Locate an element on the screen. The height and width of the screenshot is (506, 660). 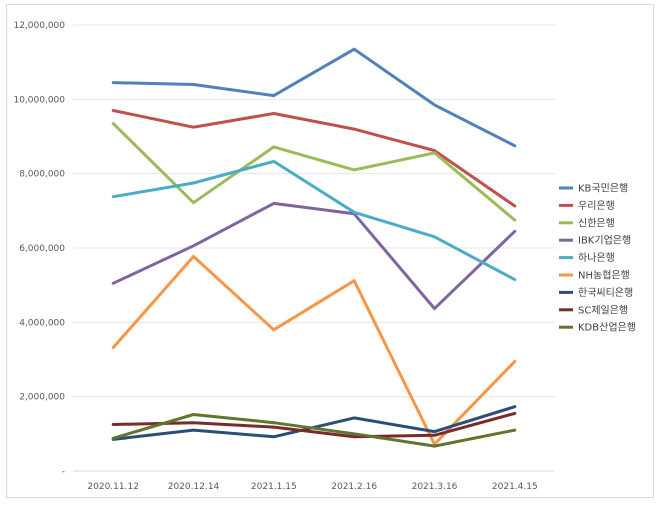
y-tick-label: 10,000,000 is located at coordinates (39, 100).